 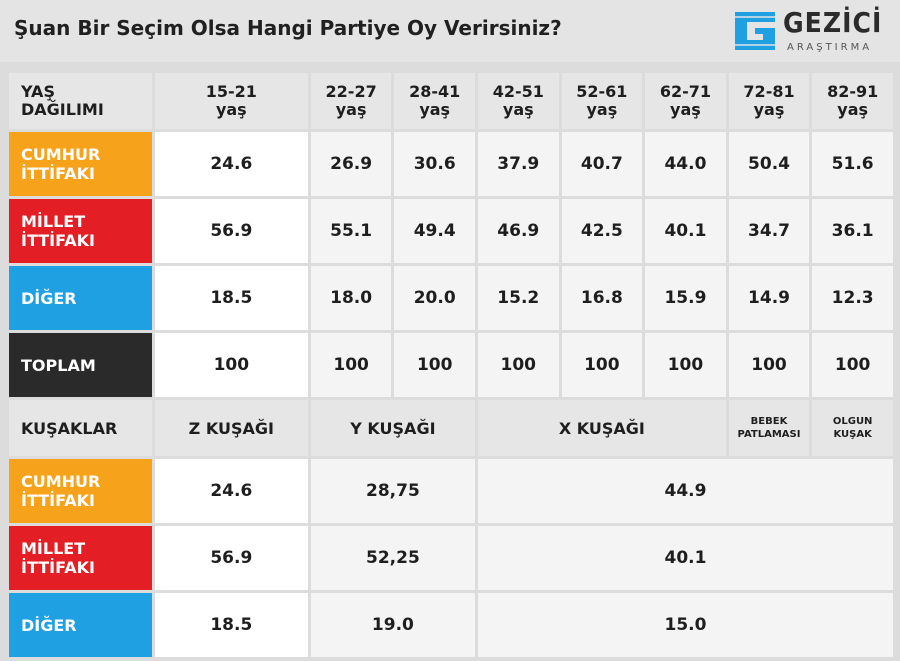 What do you see at coordinates (685, 164) in the screenshot?
I see `table-cell: 44.0` at bounding box center [685, 164].